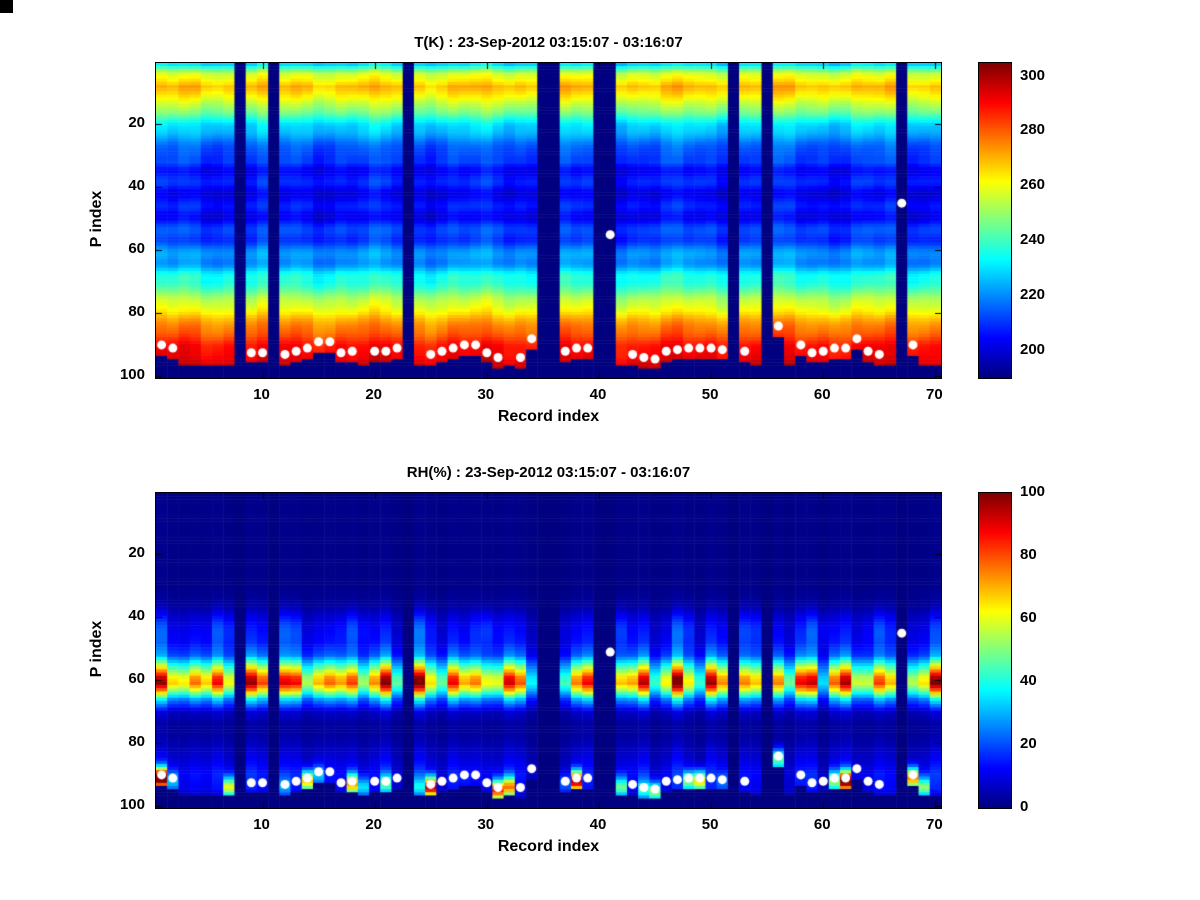  What do you see at coordinates (1033, 130) in the screenshot?
I see `cbtick-label: 280` at bounding box center [1033, 130].